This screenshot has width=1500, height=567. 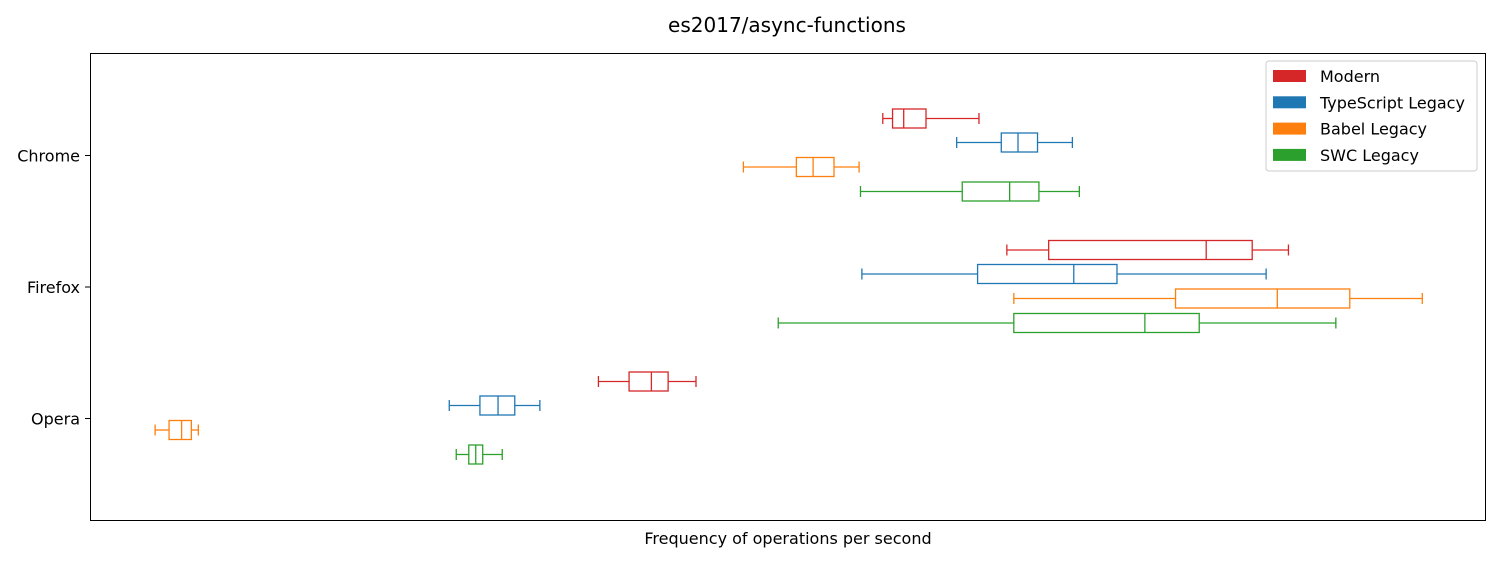 I want to click on legend-label: Babel Legacy, so click(x=1373, y=129).